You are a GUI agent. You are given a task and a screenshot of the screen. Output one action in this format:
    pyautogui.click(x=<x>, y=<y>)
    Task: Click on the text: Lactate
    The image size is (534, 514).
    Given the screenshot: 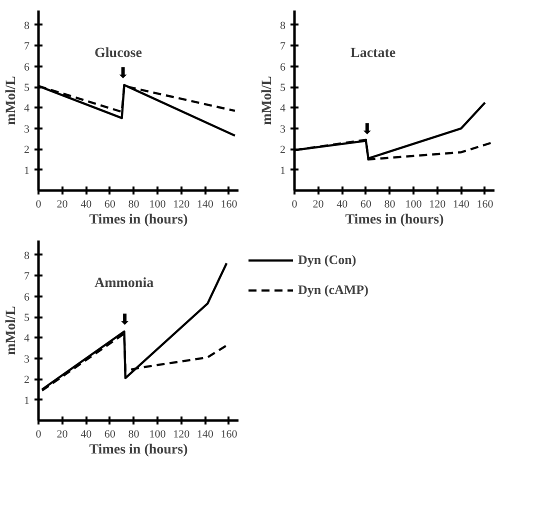 What is the action you would take?
    pyautogui.click(x=373, y=53)
    